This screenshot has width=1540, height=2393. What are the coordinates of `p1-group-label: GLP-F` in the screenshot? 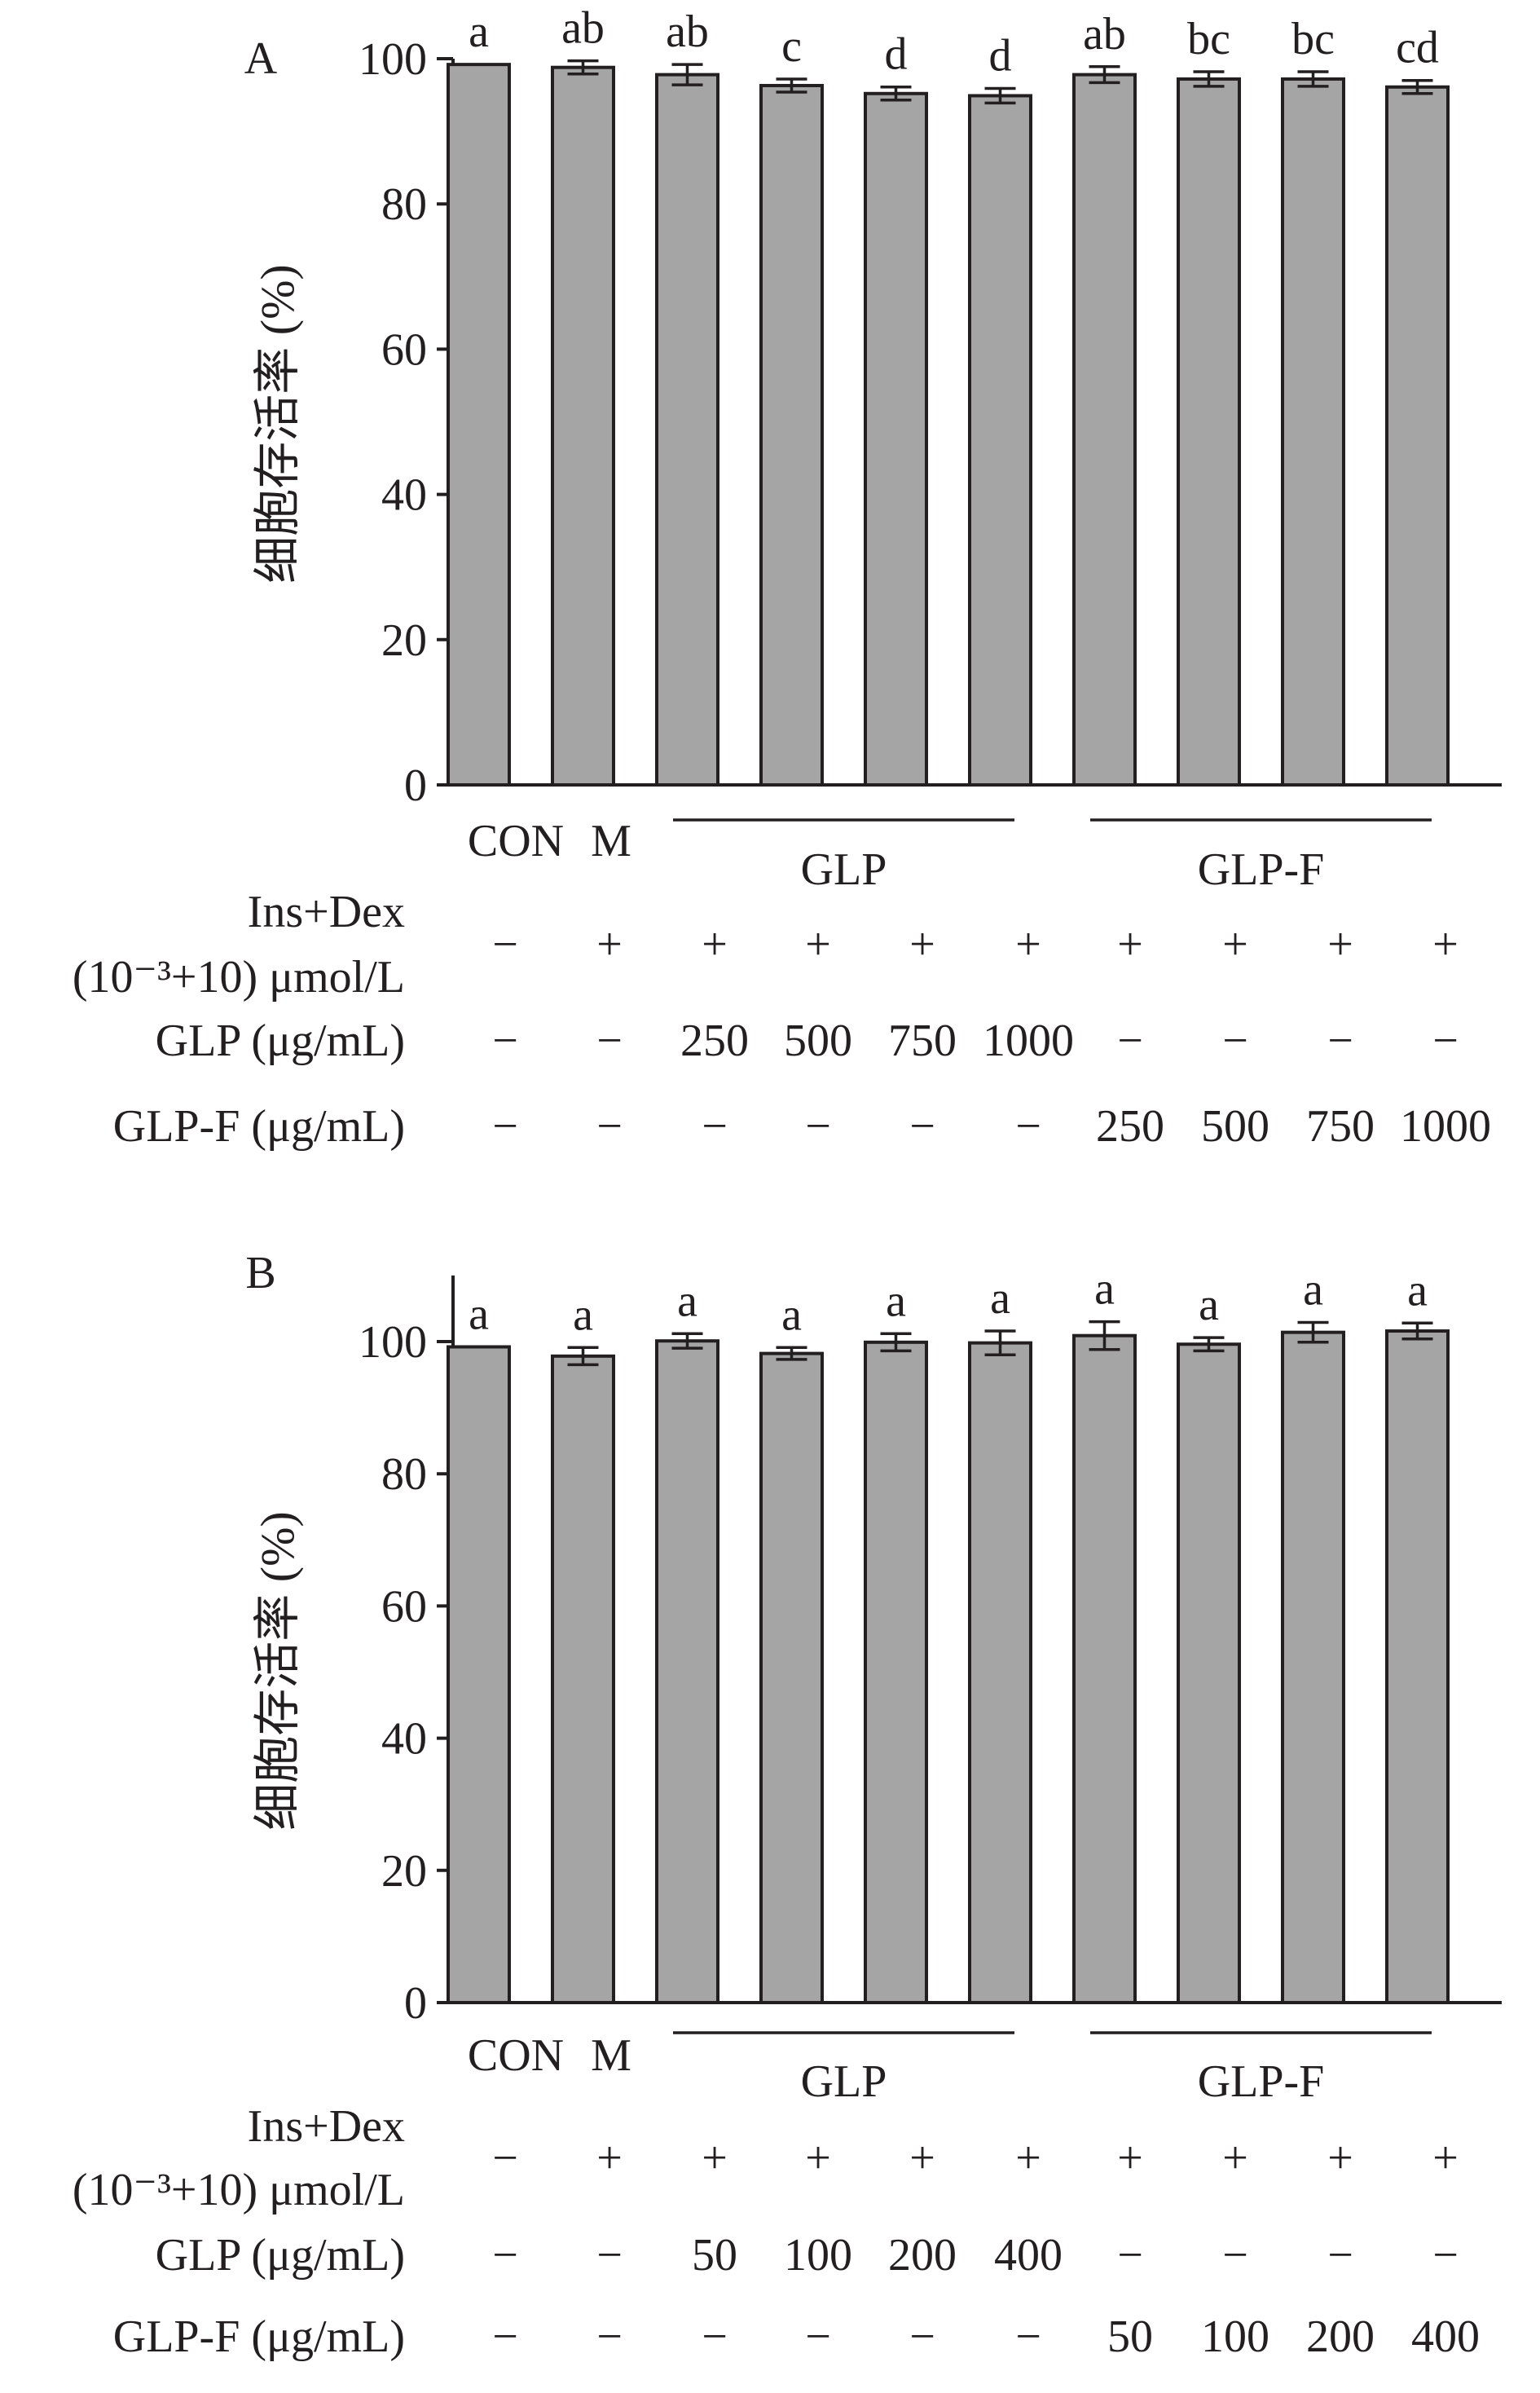 It's located at (1261, 870).